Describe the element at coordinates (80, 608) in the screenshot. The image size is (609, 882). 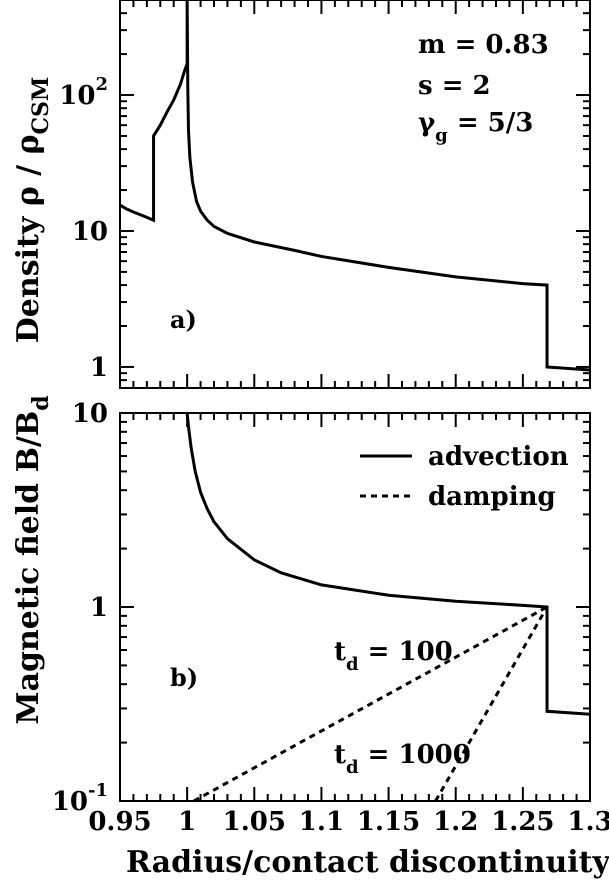
I see `panel-b-tick-labels: 10⁻¹ 1 10` at that location.